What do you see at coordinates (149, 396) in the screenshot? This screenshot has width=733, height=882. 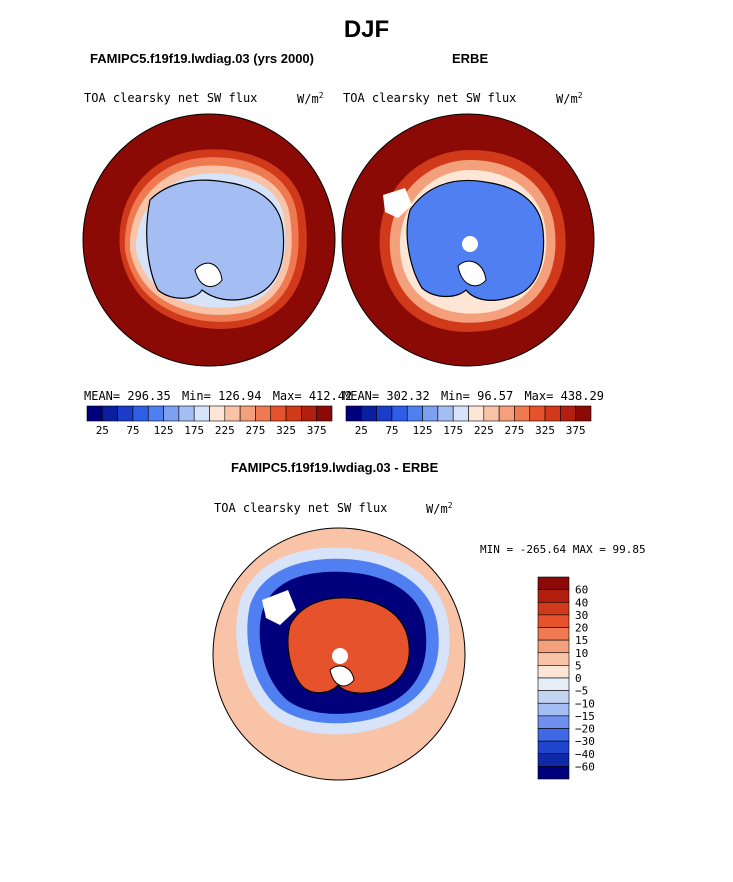 I see `model-mean-value: 296.35` at bounding box center [149, 396].